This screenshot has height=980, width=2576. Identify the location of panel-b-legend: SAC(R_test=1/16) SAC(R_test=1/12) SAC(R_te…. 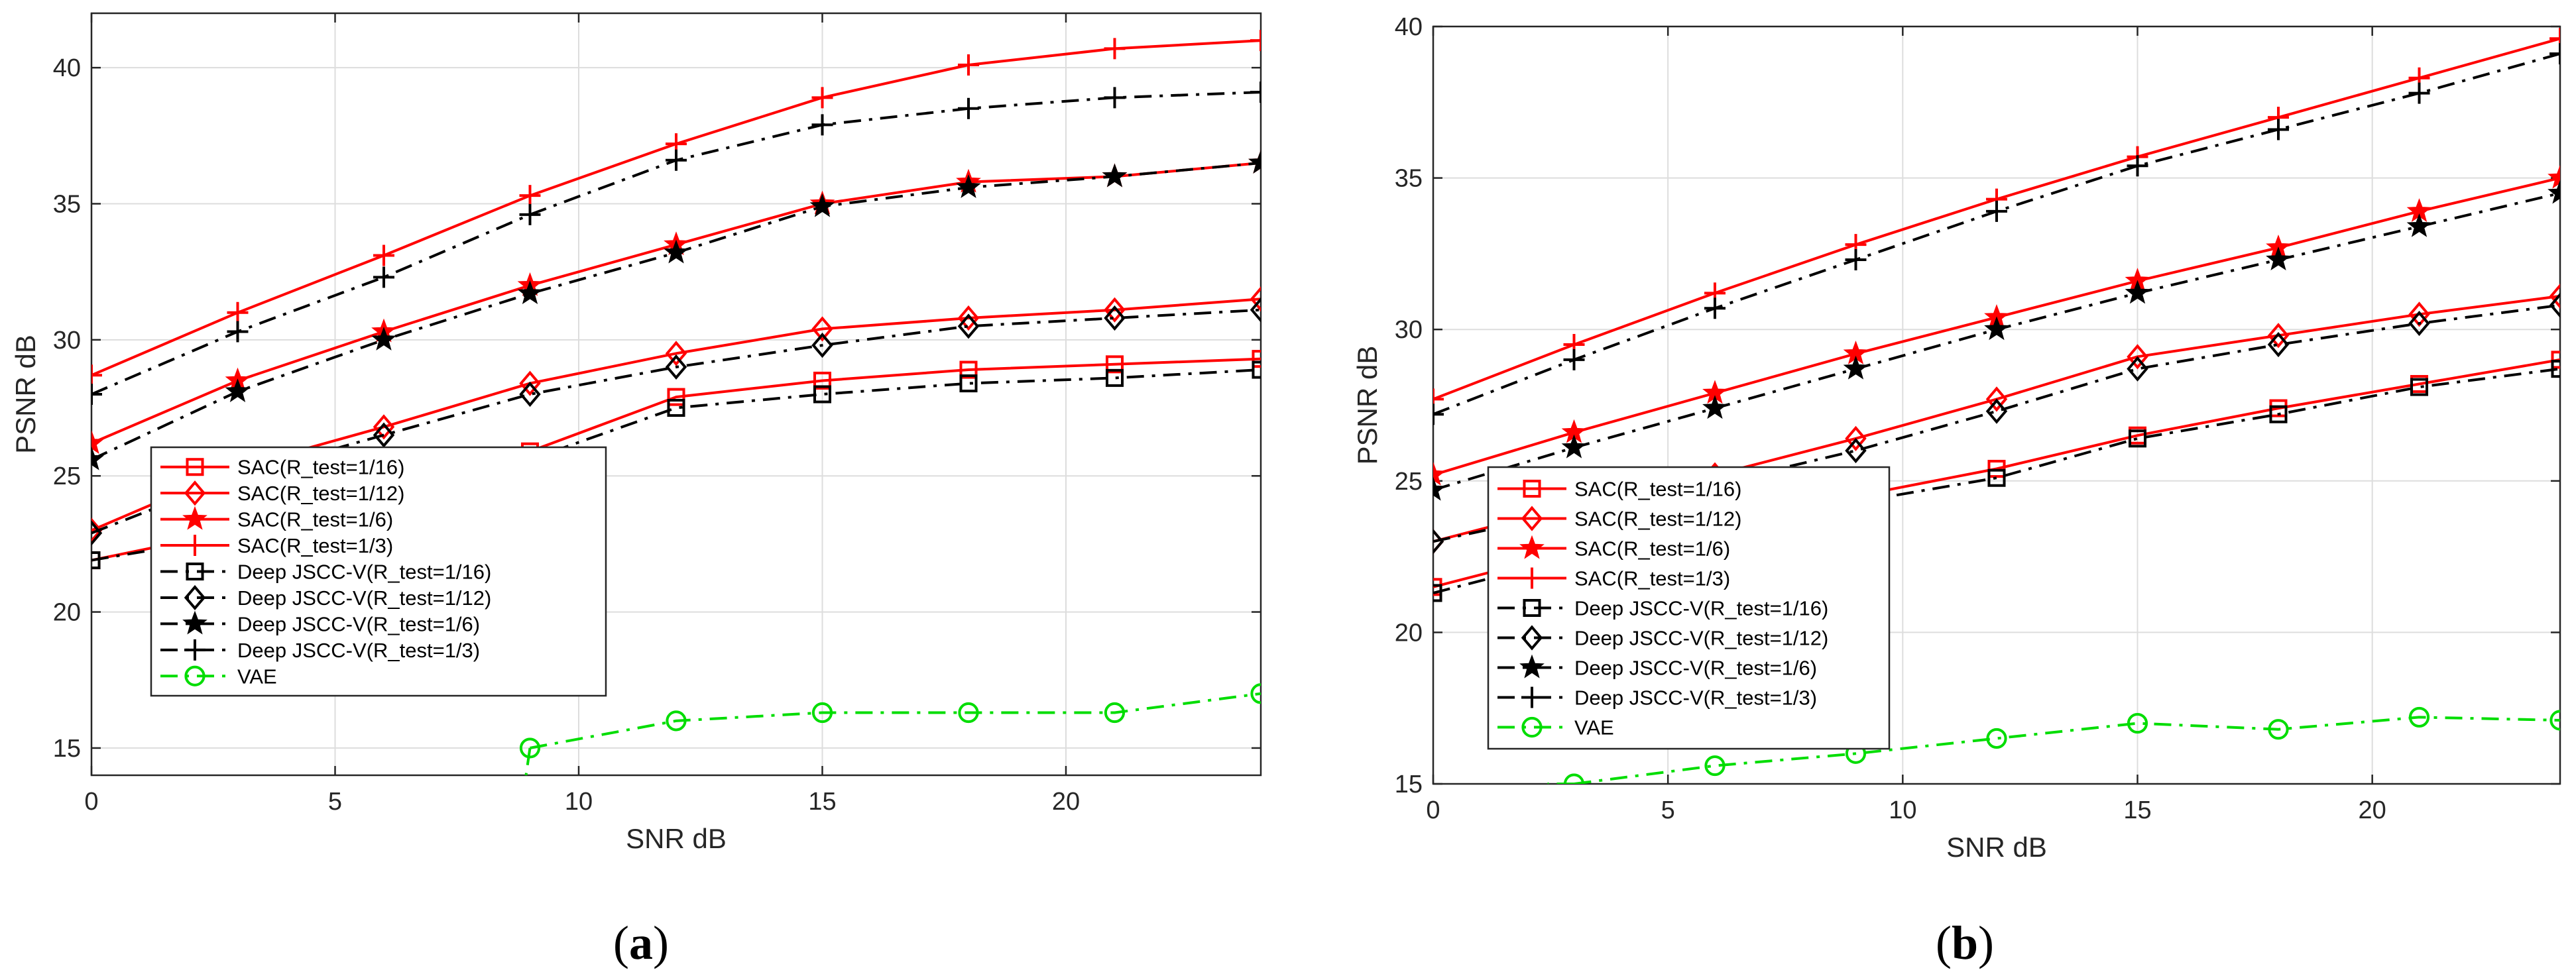
(1689, 608).